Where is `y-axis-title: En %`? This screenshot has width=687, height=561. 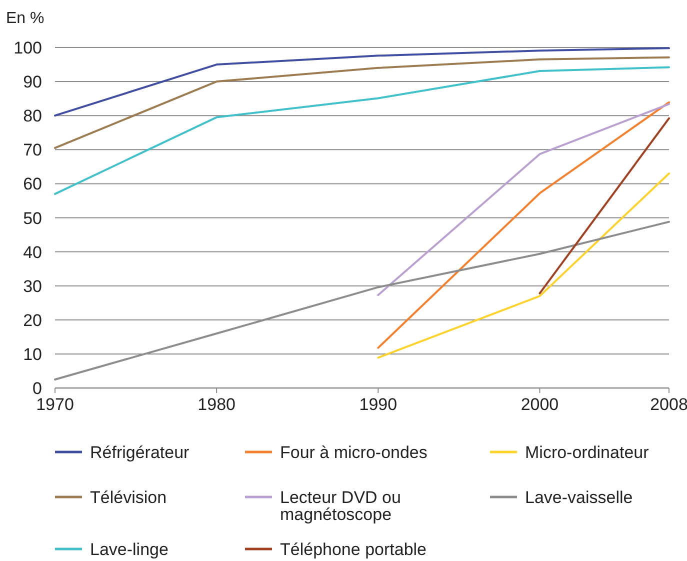
y-axis-title: En % is located at coordinates (25, 18).